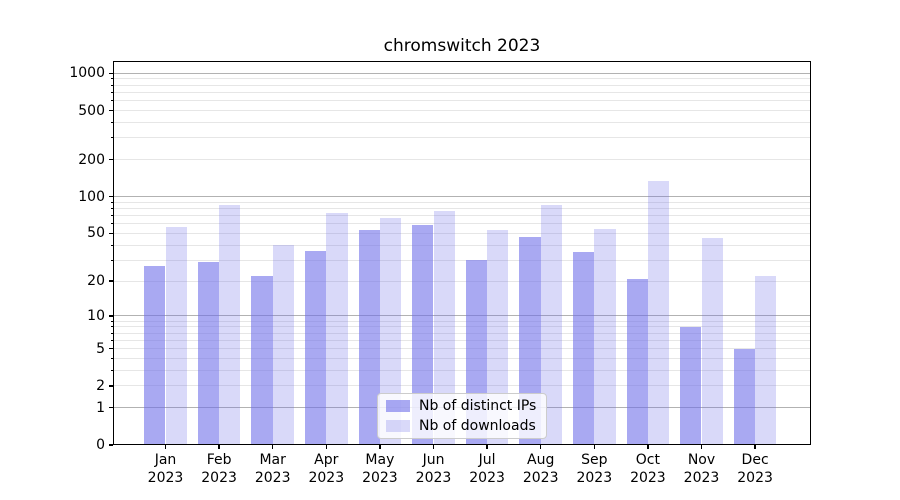  What do you see at coordinates (96, 281) in the screenshot?
I see `y-tick-label: 20` at bounding box center [96, 281].